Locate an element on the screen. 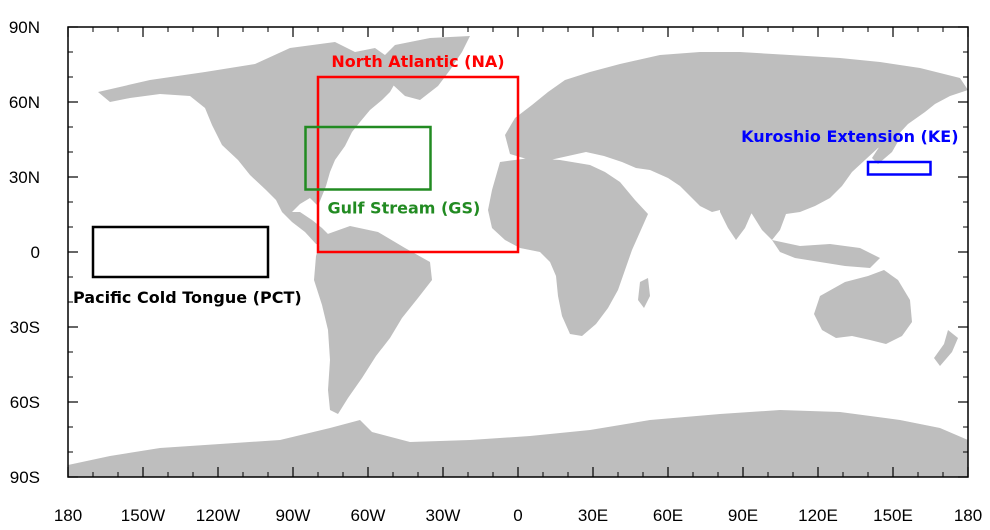  region-label-ke: Kuroshio Extension (KE) is located at coordinates (849, 136).